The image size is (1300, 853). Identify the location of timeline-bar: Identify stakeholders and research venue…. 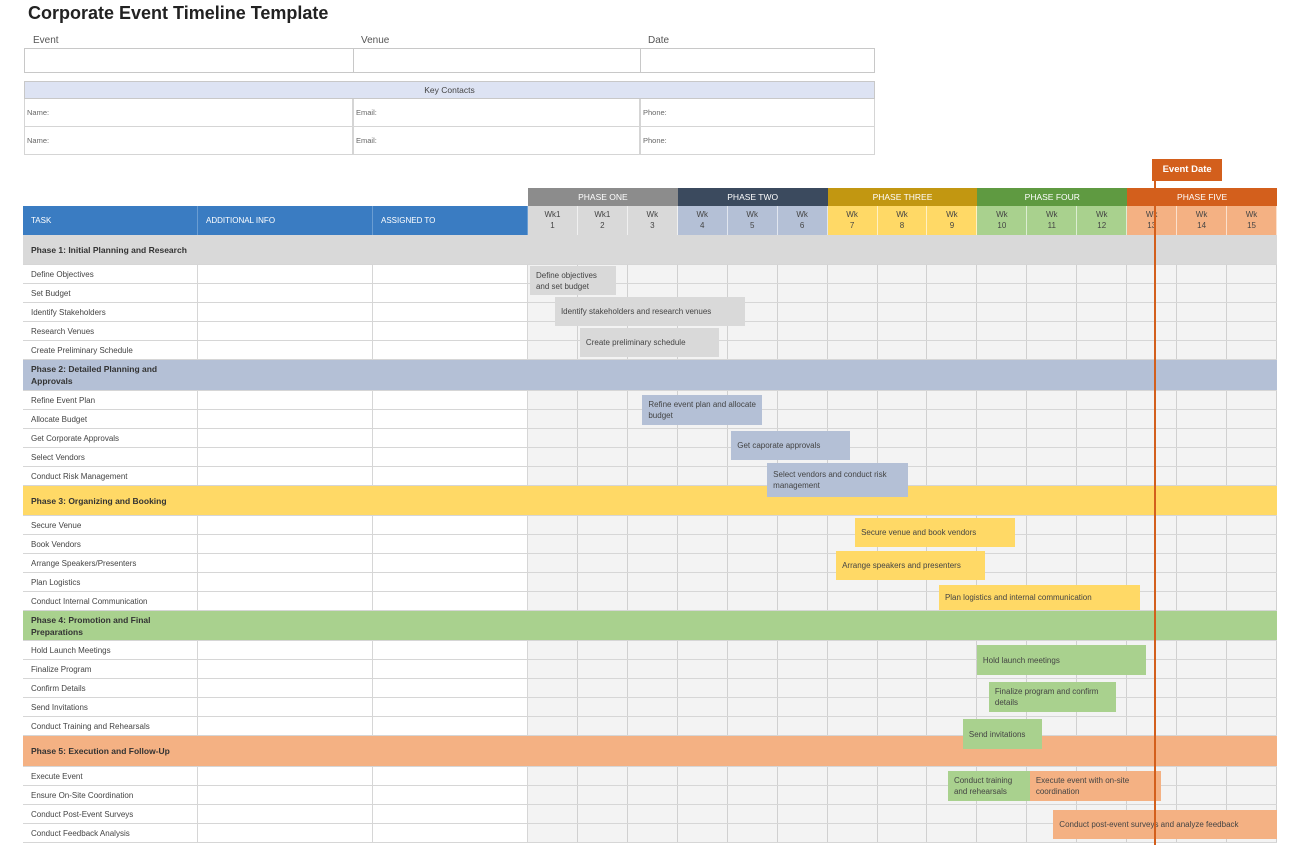
(650, 311).